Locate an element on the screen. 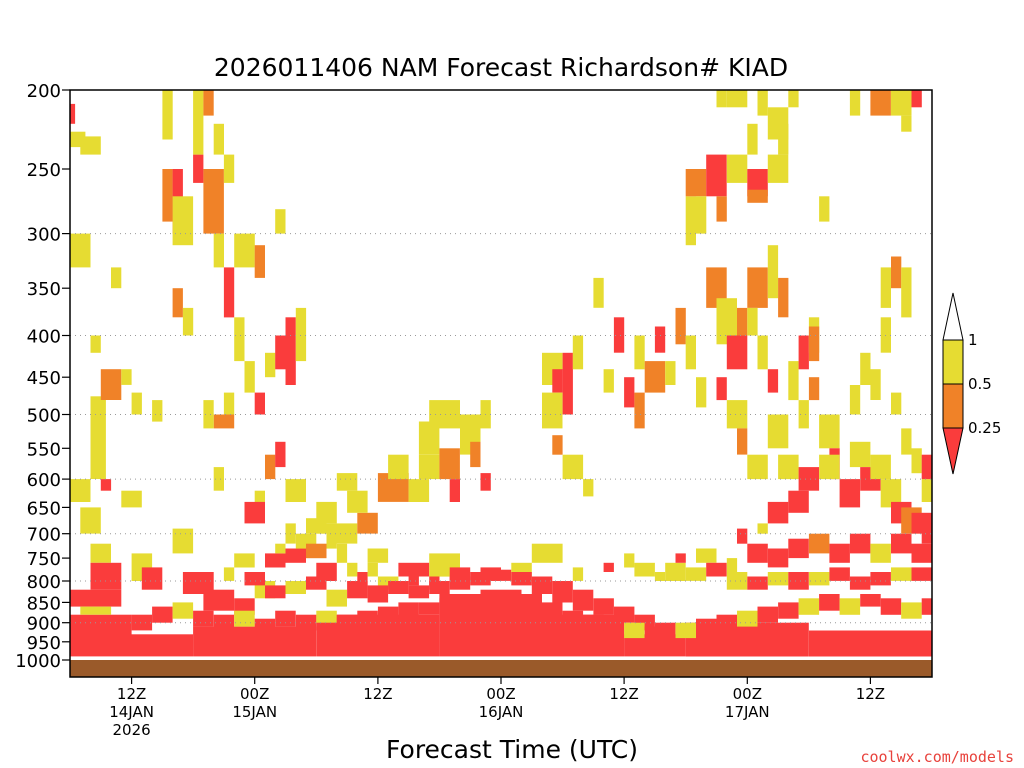 The image size is (1024, 768). y-tick-label: 300 is located at coordinates (44, 235).